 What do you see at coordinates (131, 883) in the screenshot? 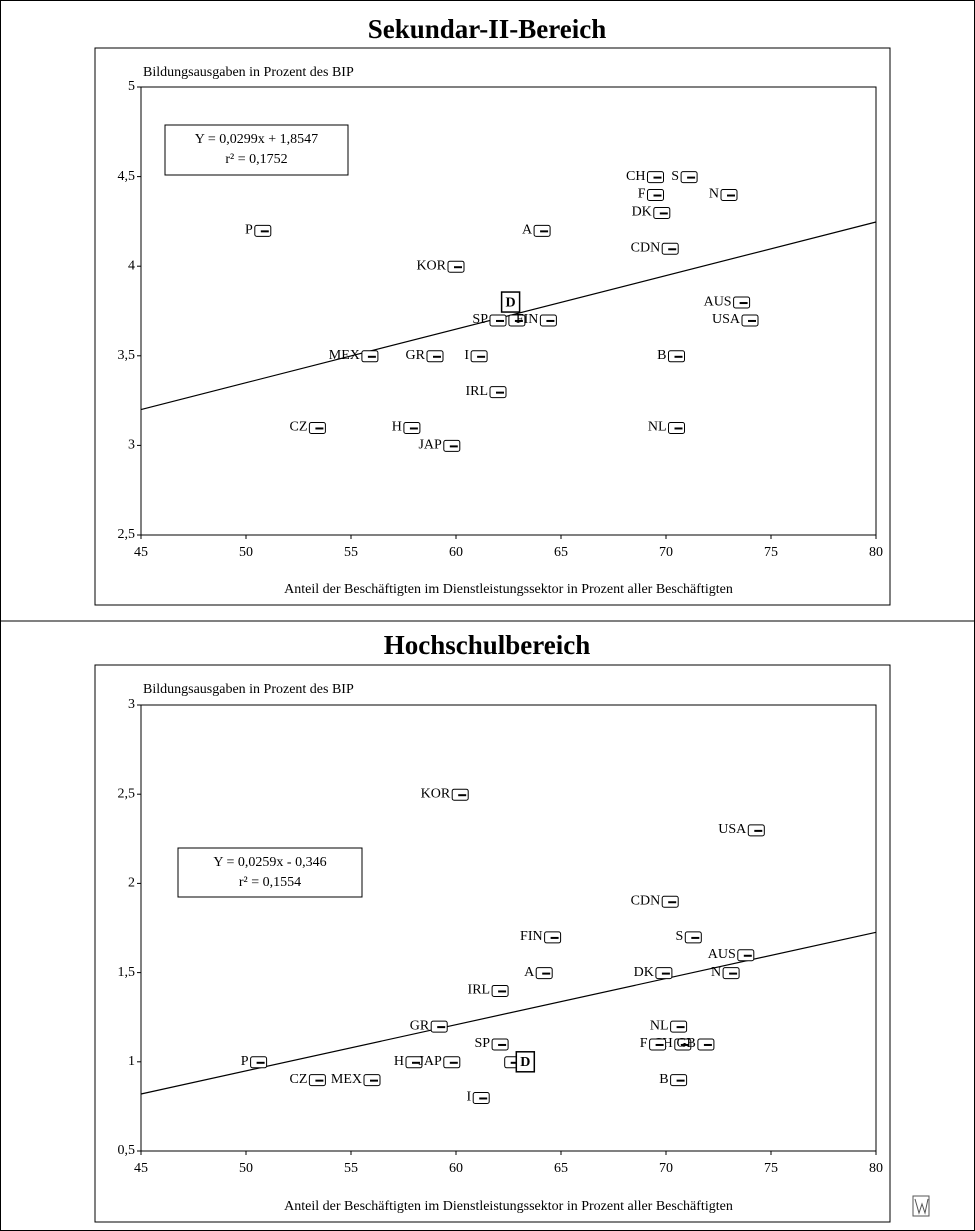
I see `y-tick-label: 2` at bounding box center [131, 883].